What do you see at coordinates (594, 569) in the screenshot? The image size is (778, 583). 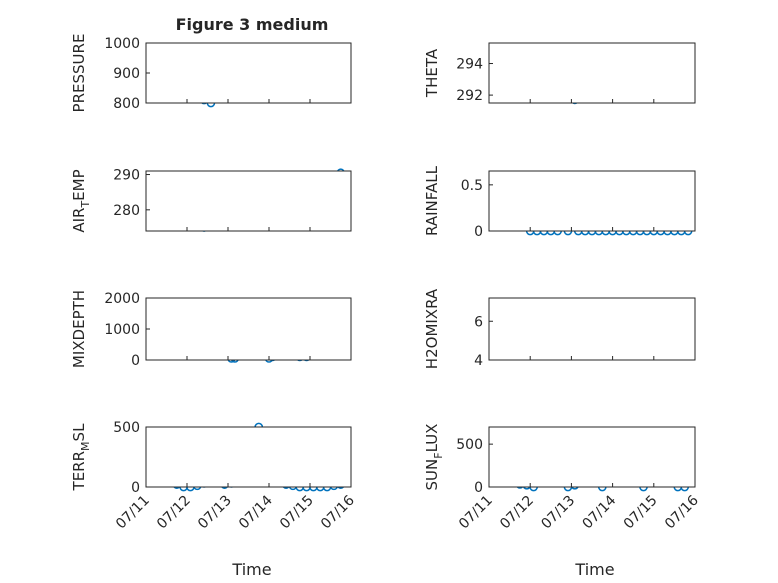 I see `x-axis-label-right: Time` at bounding box center [594, 569].